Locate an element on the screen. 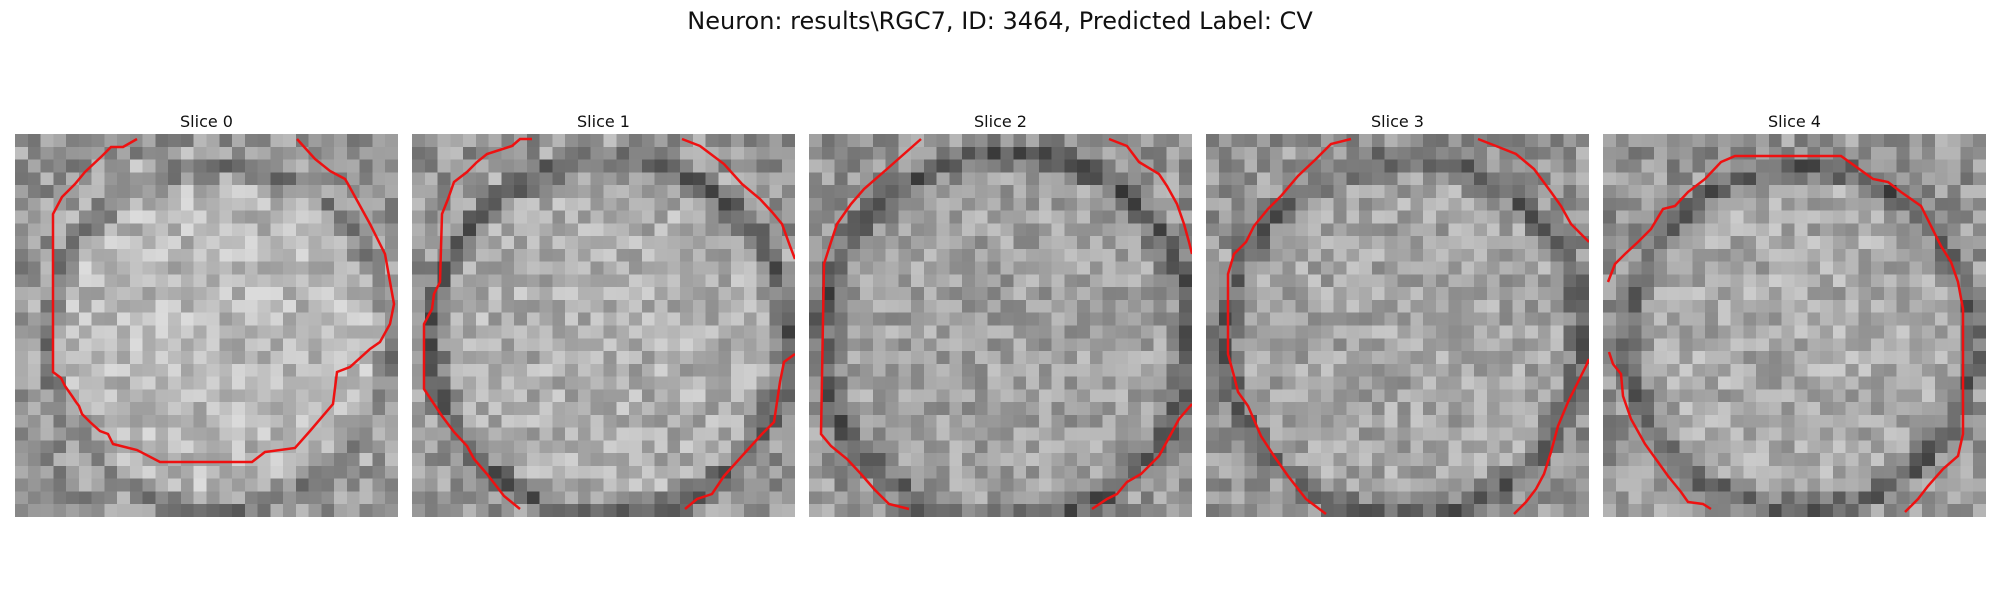 The height and width of the screenshot is (600, 2000). slice-panel: Slice 1 is located at coordinates (603, 313).